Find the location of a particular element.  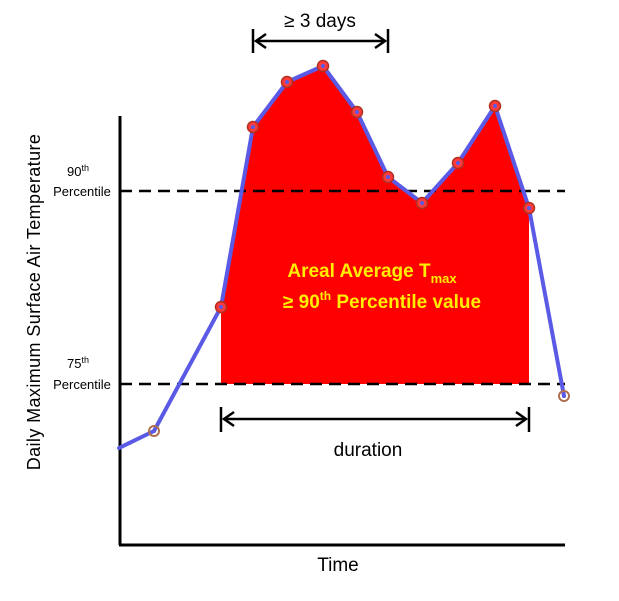

areal-average-label: Areal Average Tmax is located at coordinates (372, 273).